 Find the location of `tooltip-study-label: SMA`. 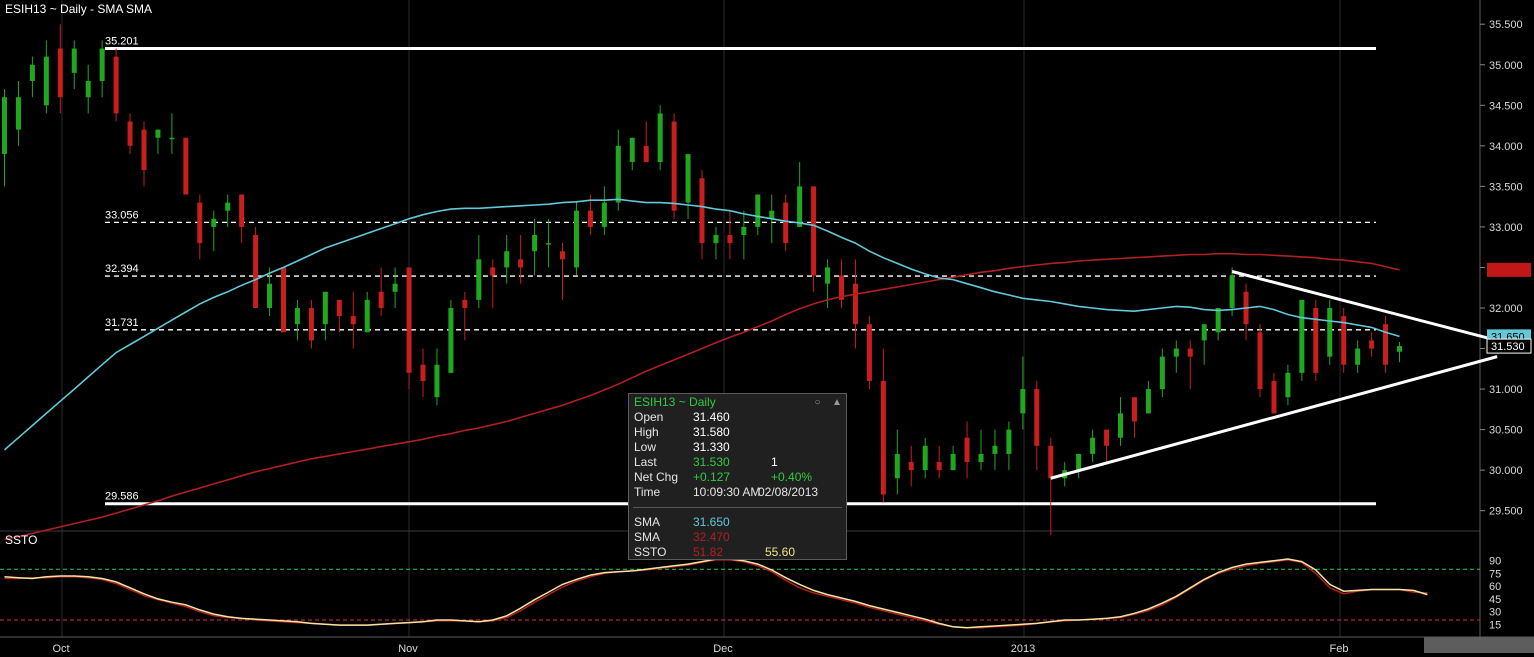

tooltip-study-label: SMA is located at coordinates (647, 522).